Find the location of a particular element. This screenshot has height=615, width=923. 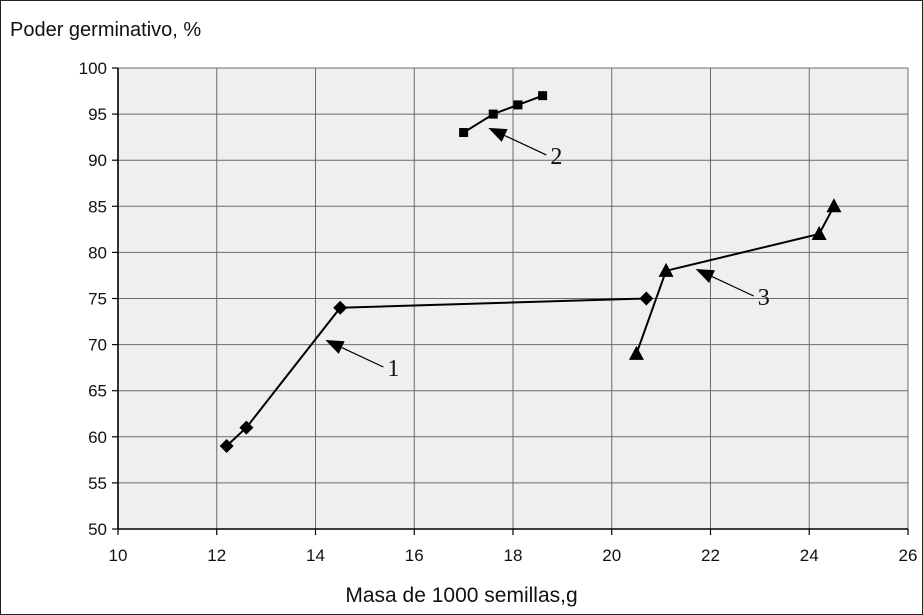

x-tick-label: 12 is located at coordinates (216, 555).